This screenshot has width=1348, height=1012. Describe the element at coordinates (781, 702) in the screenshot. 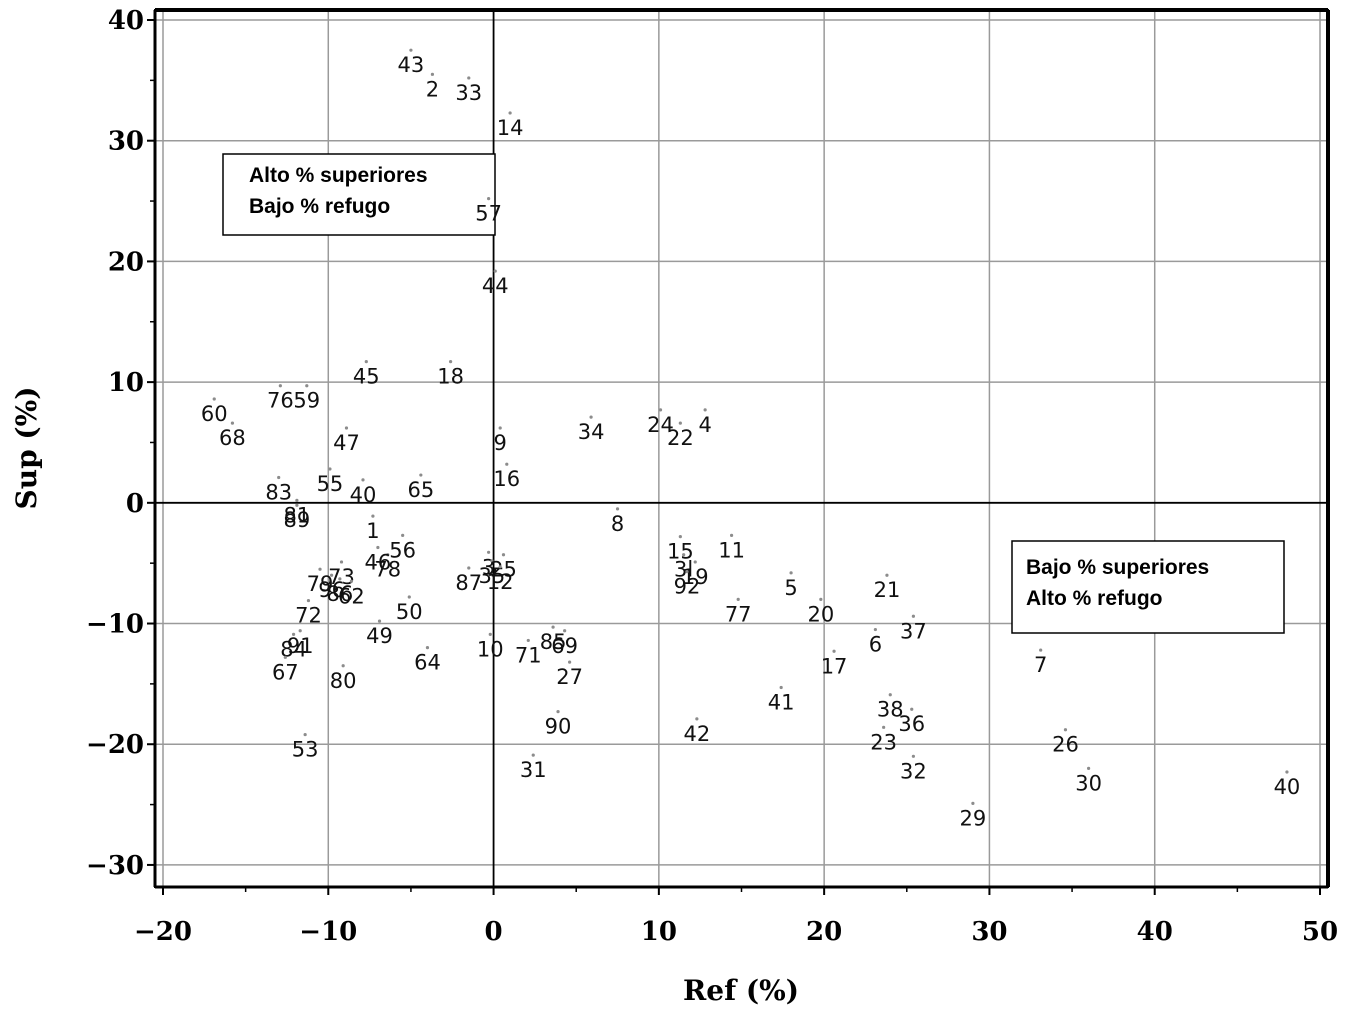

I see `data-point-label: 41` at that location.